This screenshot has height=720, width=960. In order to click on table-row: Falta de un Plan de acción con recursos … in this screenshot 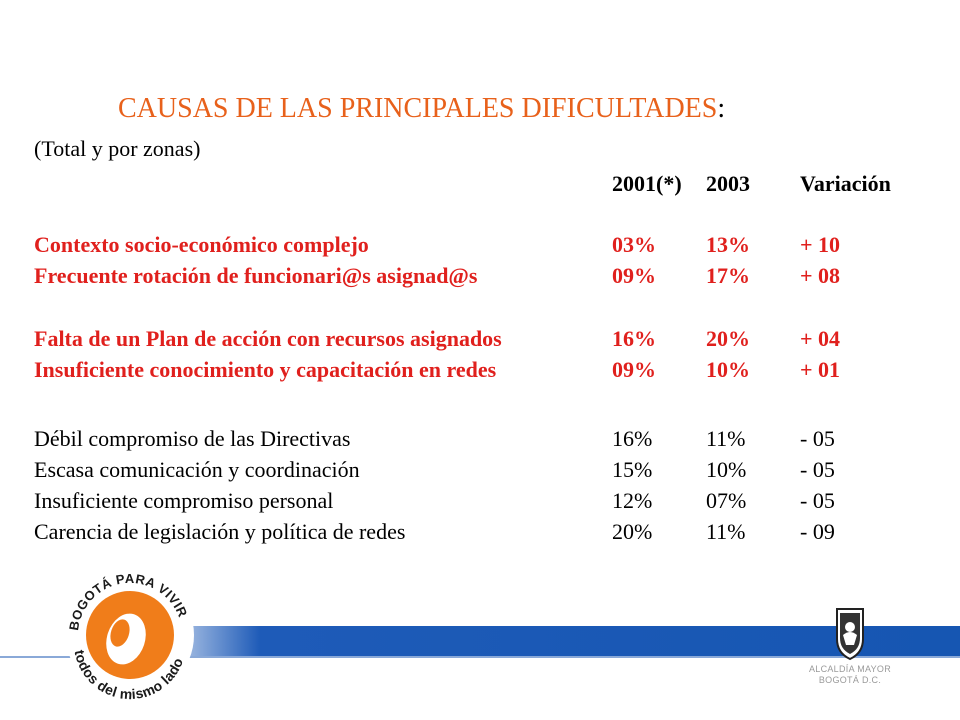, I will do `click(484, 340)`.